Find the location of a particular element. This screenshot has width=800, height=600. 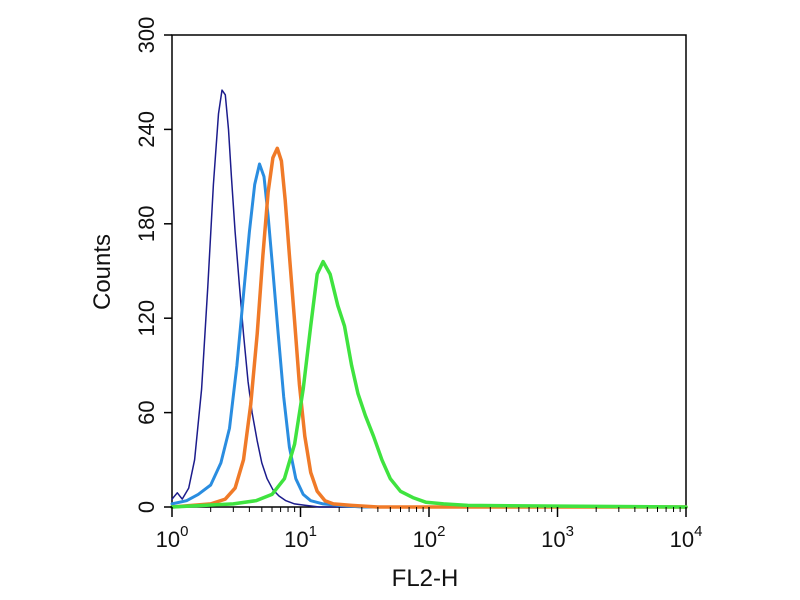

x-tick-exponent: 3 is located at coordinates (570, 531).